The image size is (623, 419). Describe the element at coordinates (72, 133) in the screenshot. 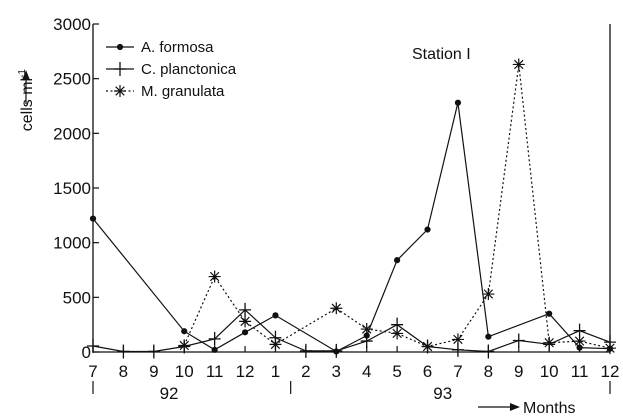

I see `y-tick-label: 2000` at that location.